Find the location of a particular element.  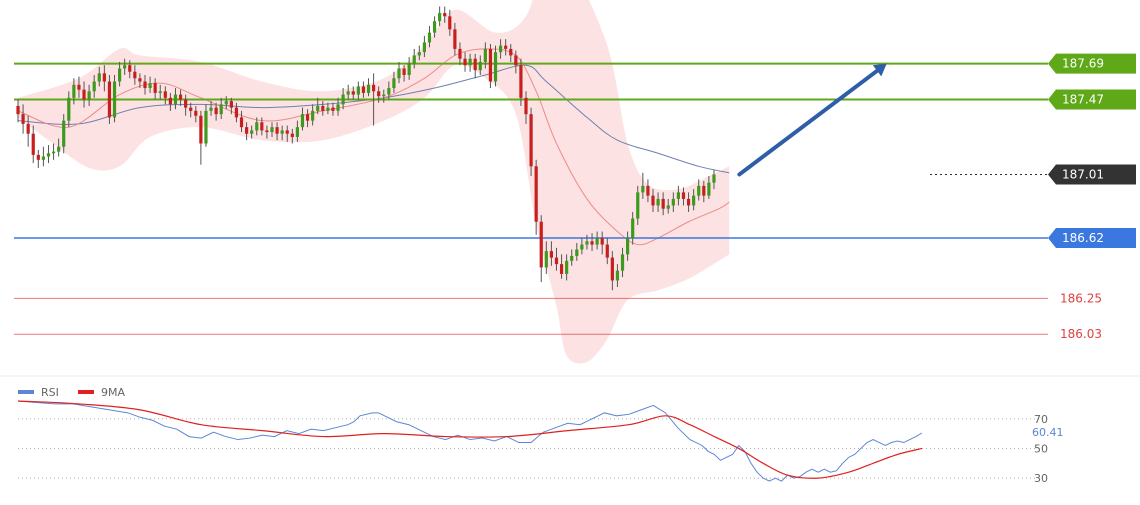

rsi-tick-50: 50 is located at coordinates (1041, 448).